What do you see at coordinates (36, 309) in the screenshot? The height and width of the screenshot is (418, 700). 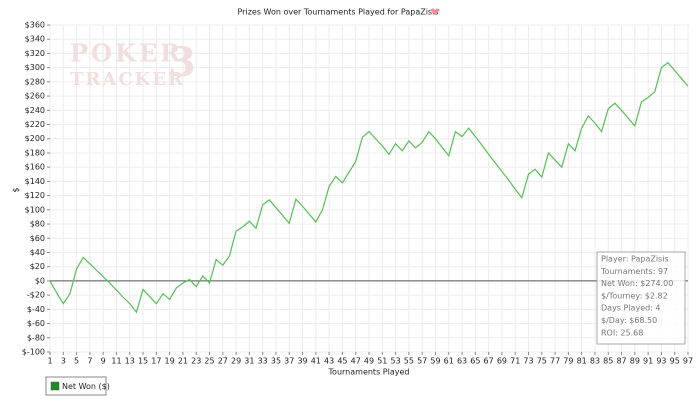 I see `y-tick-label: $-40` at bounding box center [36, 309].